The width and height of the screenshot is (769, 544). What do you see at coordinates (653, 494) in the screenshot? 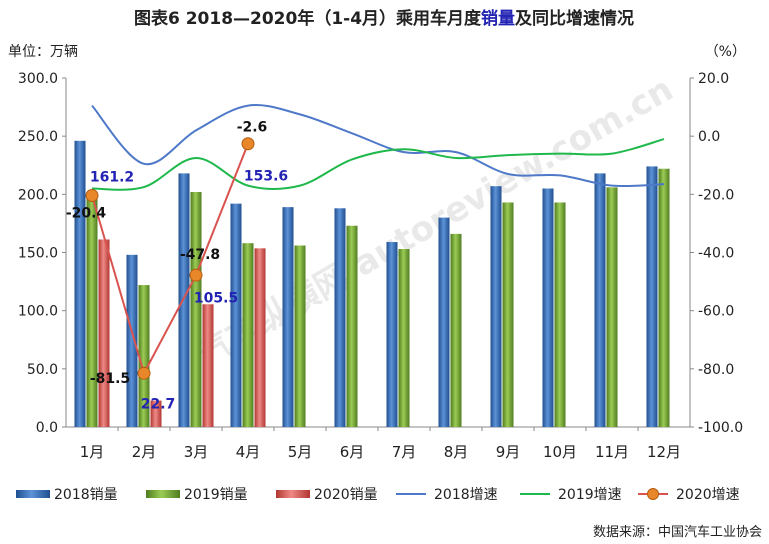
I see `legend-marker` at bounding box center [653, 494].